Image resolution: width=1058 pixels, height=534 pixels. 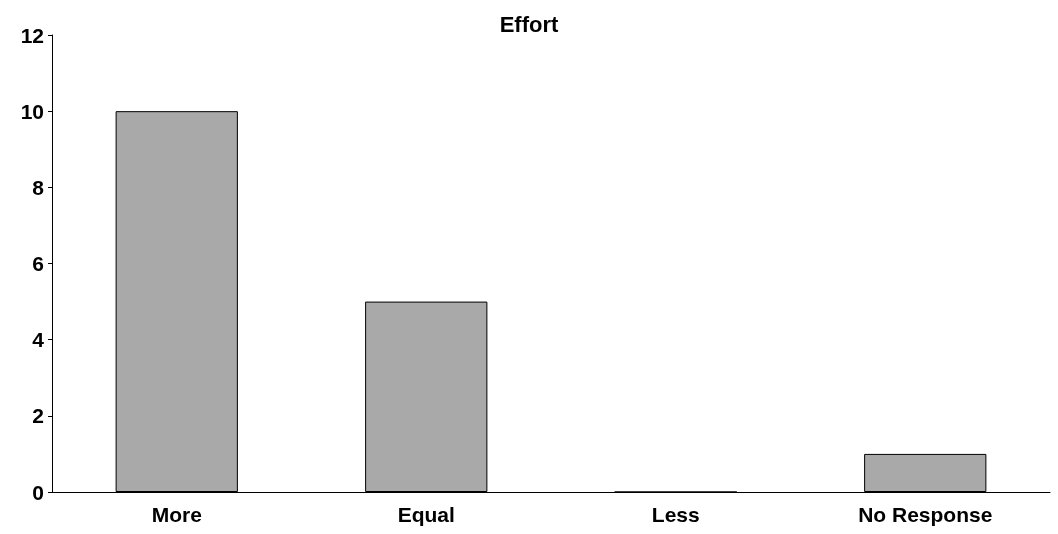 What do you see at coordinates (32, 111) in the screenshot?
I see `y-tick-label: 10` at bounding box center [32, 111].